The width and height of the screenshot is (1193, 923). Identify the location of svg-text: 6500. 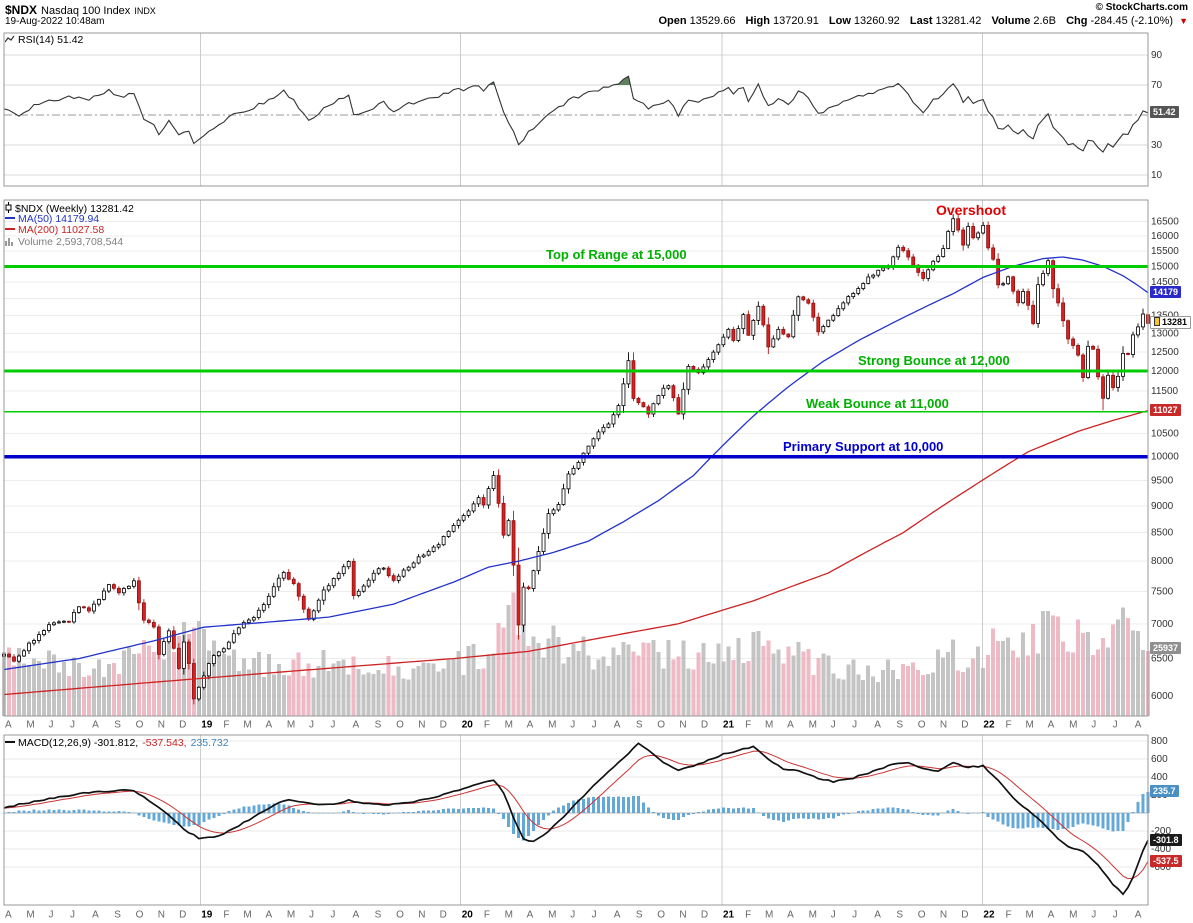
(1162, 659).